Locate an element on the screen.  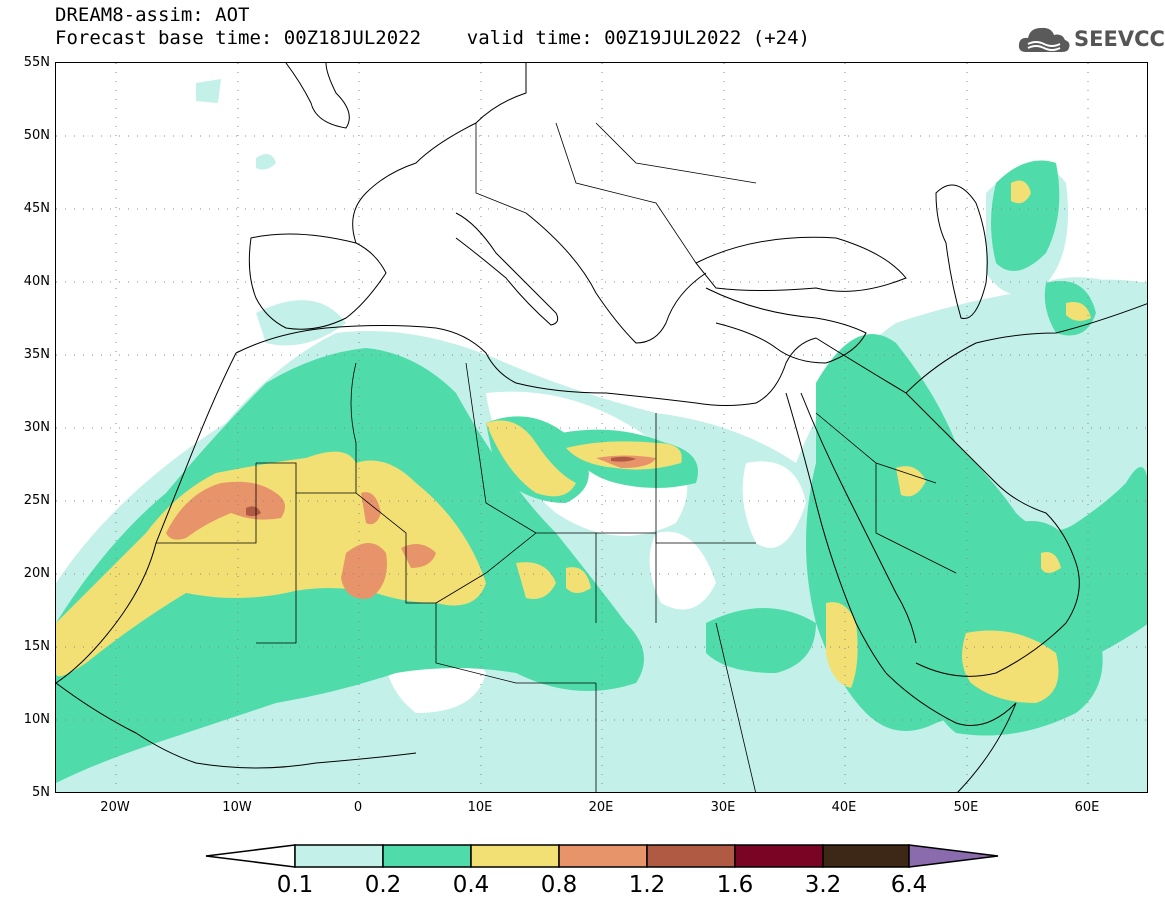
y-tick-label: 55N is located at coordinates (36, 62).